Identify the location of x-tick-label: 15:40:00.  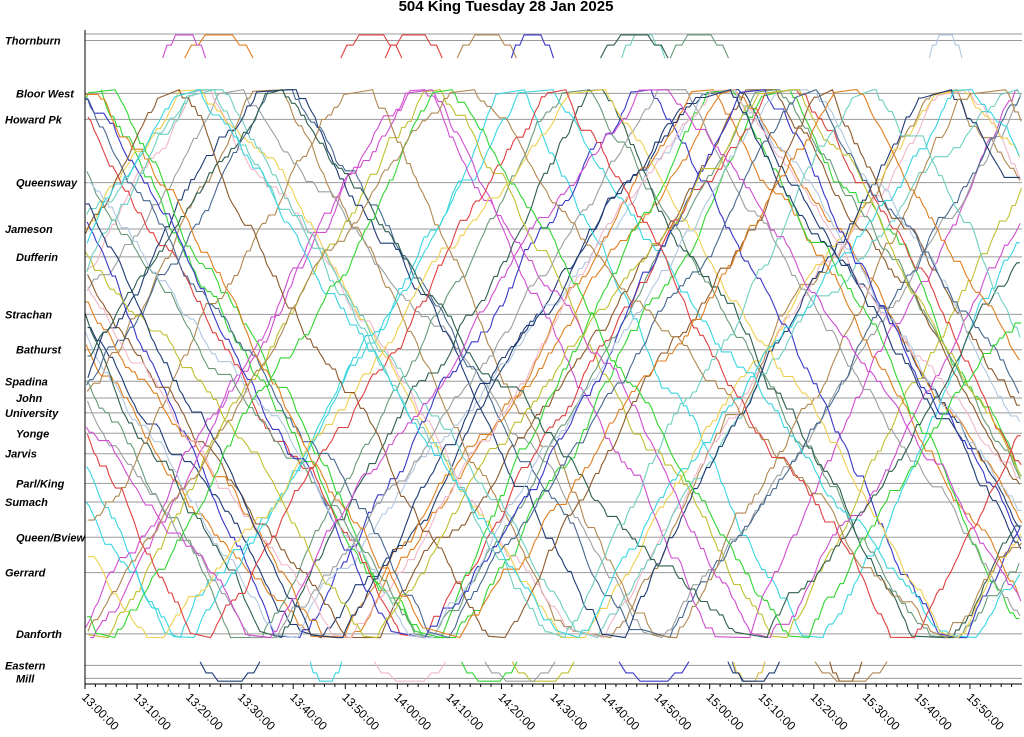
(933, 711).